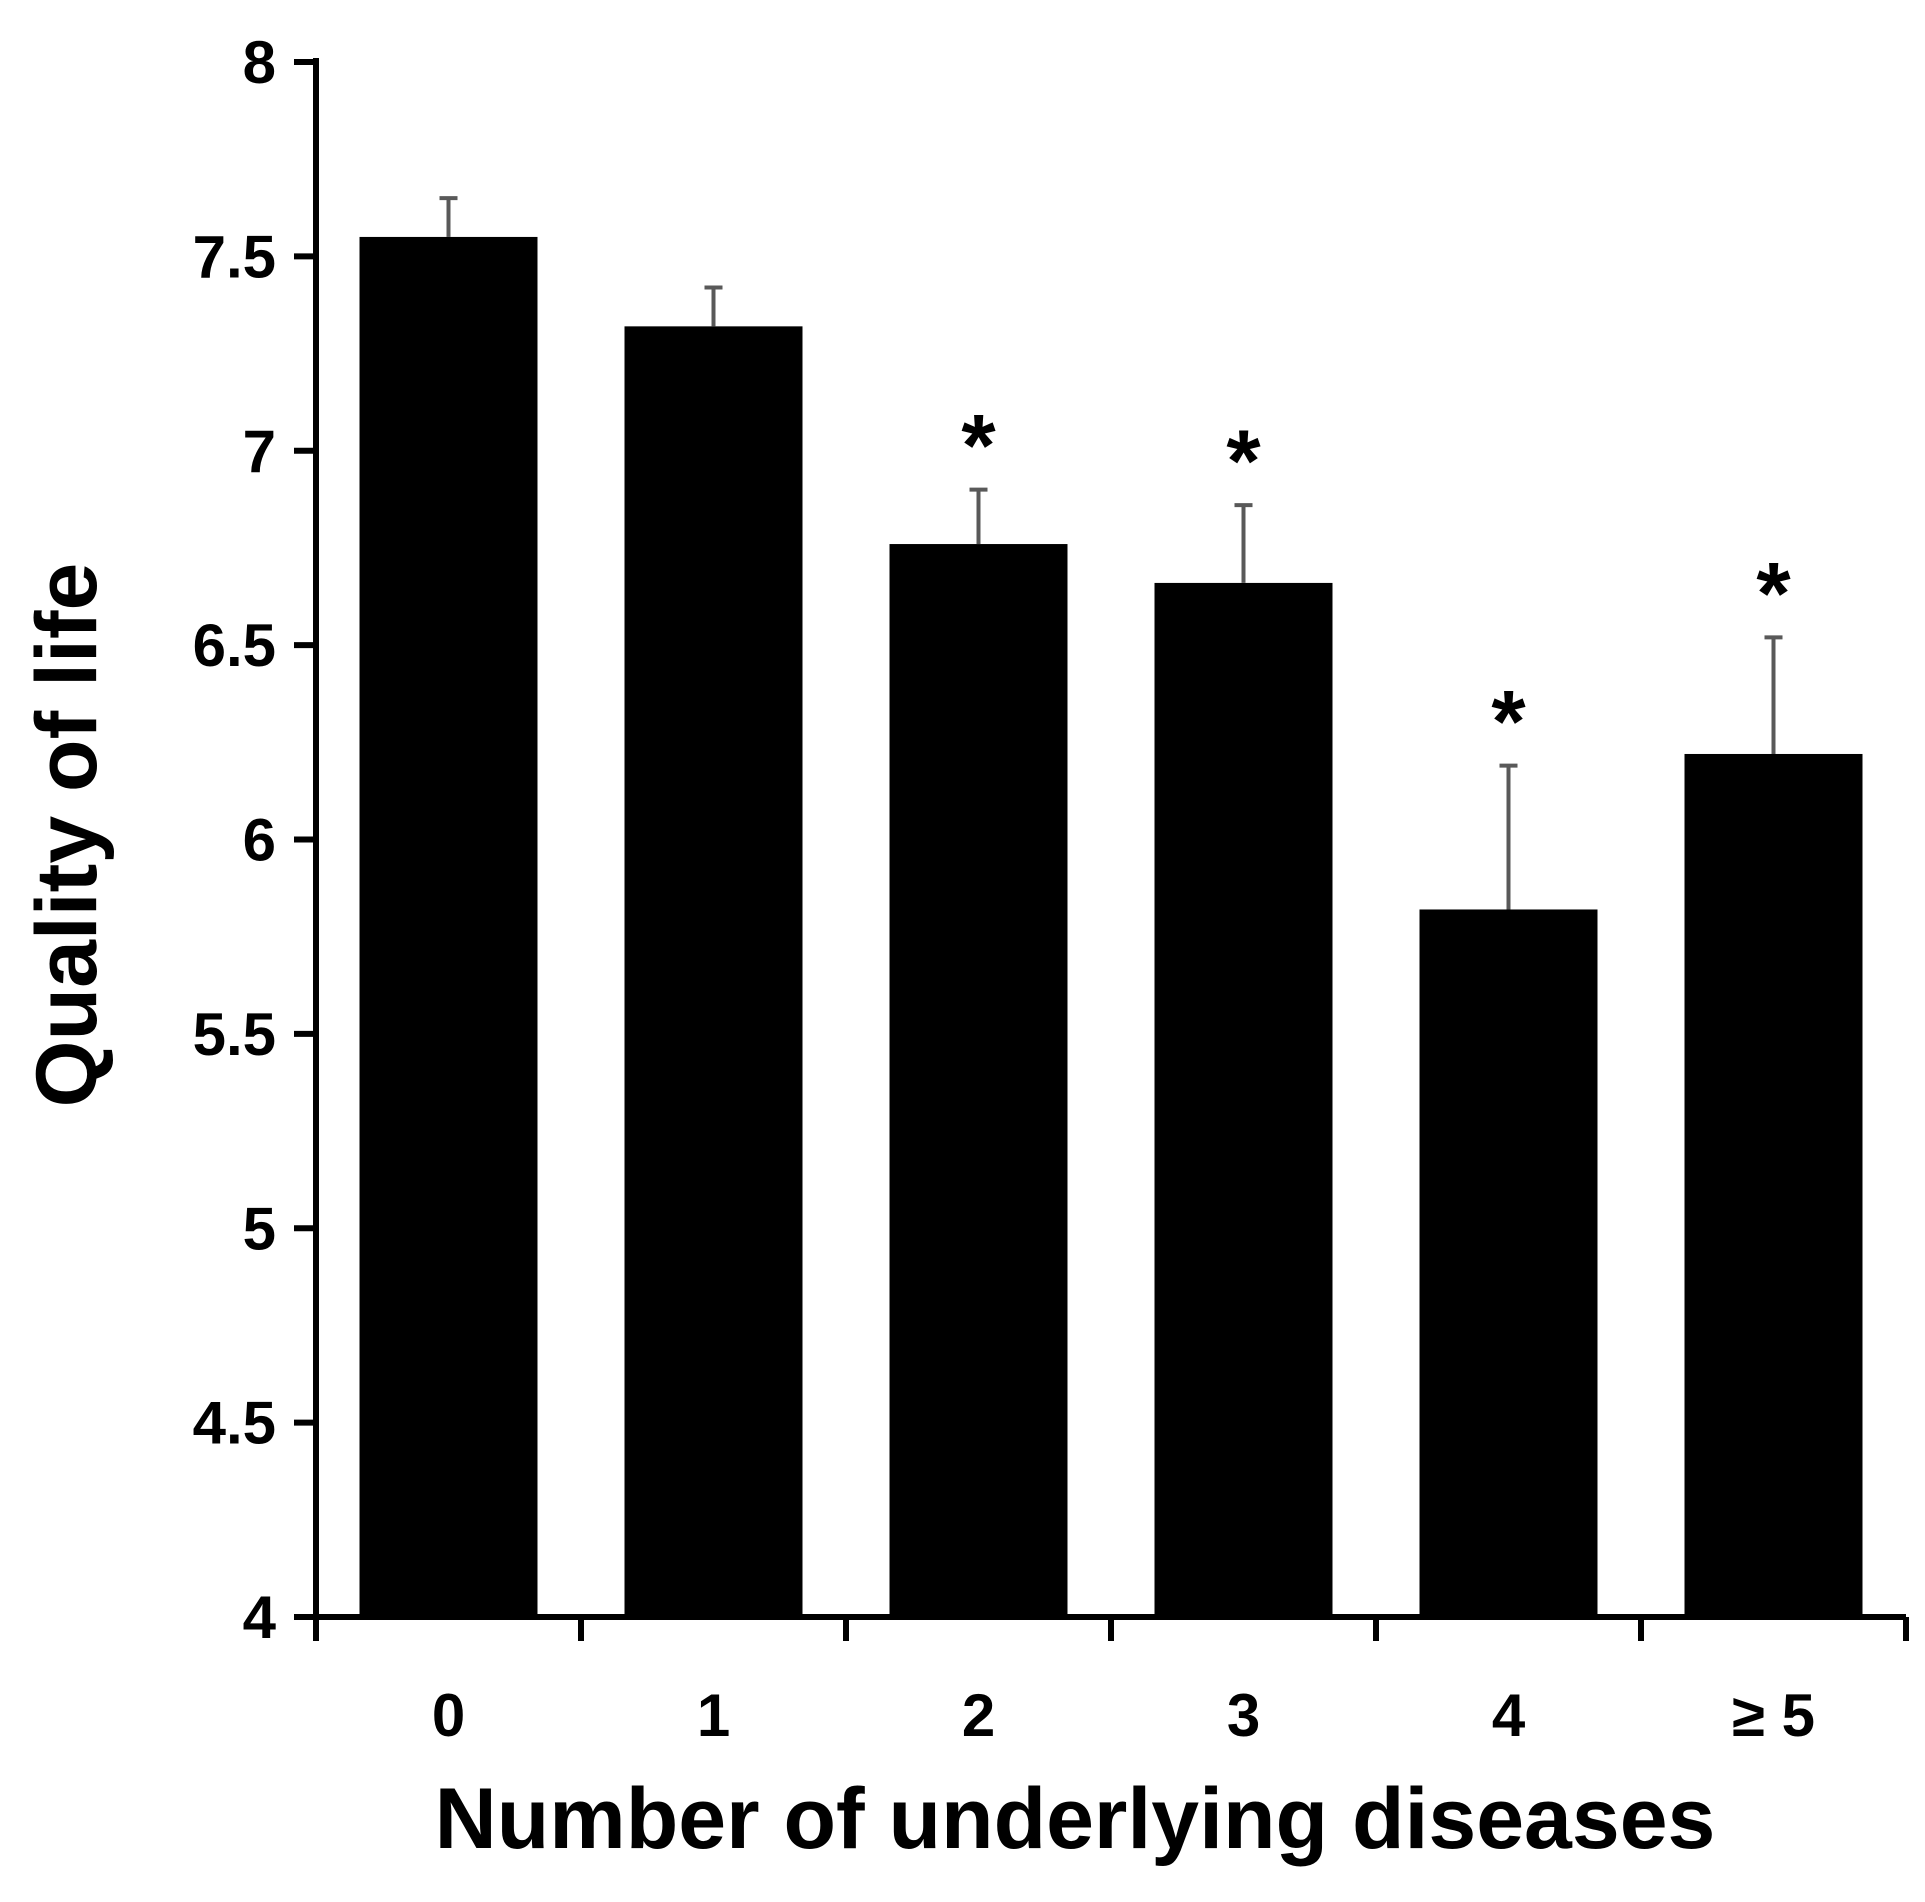 The height and width of the screenshot is (1902, 1925). I want to click on y-axis-title: Quality of life, so click(67, 835).